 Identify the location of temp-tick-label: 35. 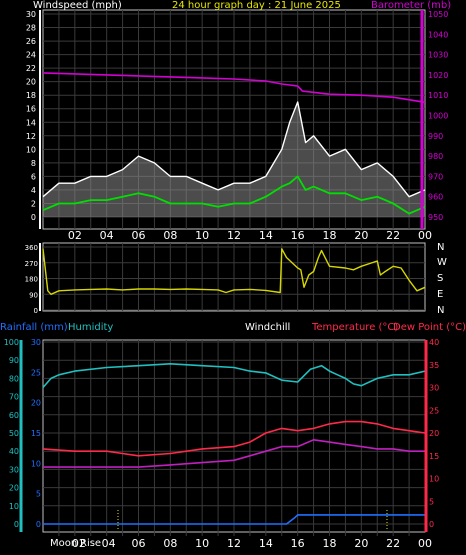
(434, 365).